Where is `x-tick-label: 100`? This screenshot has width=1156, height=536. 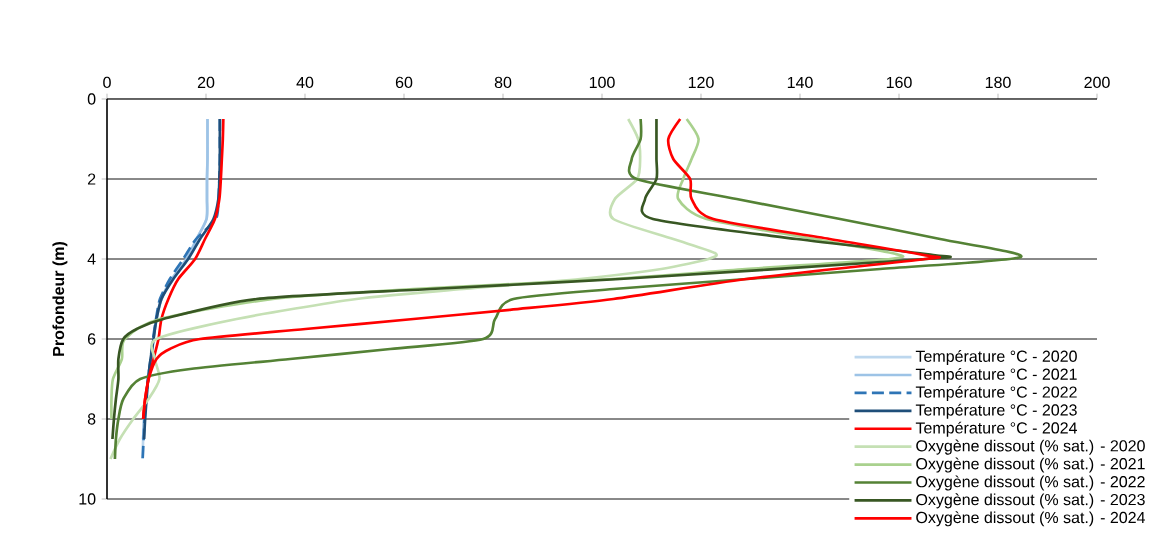 x-tick-label: 100 is located at coordinates (602, 82).